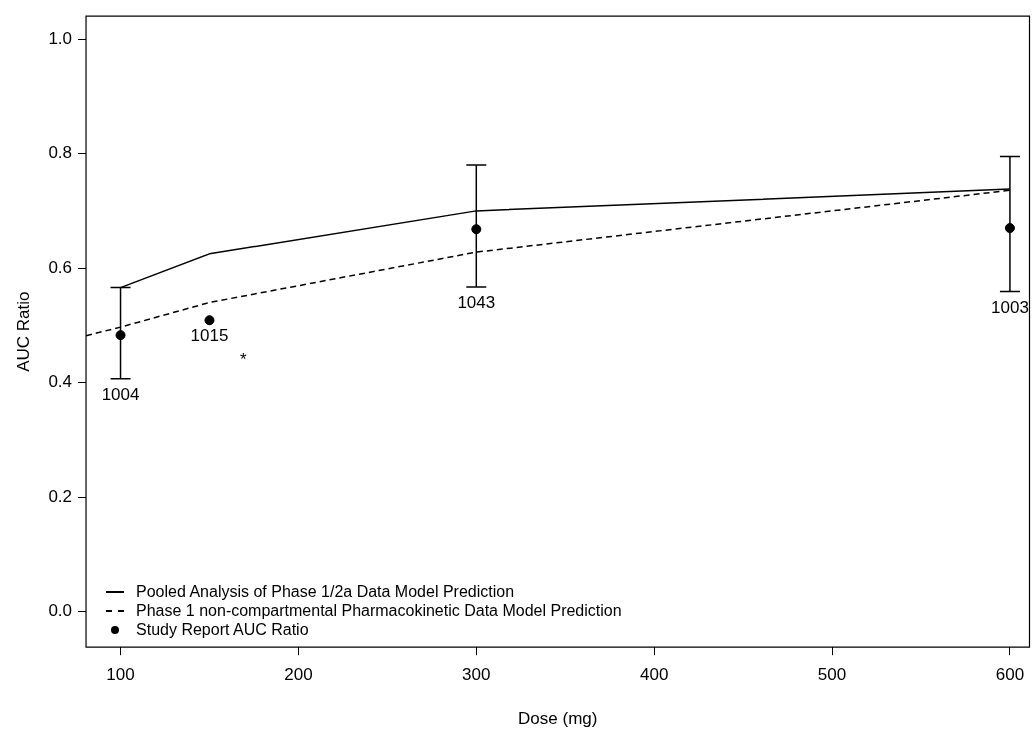 This screenshot has width=1035, height=742. I want to click on y-tick-label: 0.8, so click(60, 153).